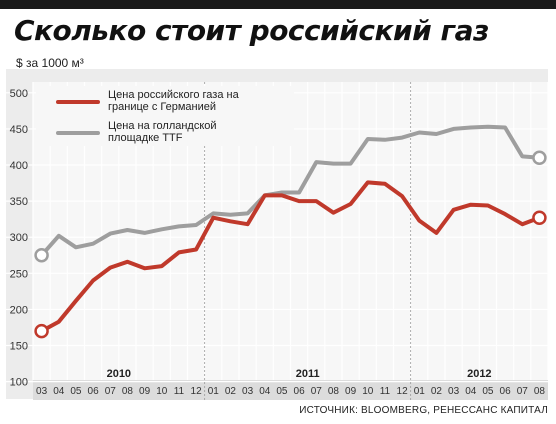 Image resolution: width=556 pixels, height=424 pixels. Describe the element at coordinates (19, 274) in the screenshot. I see `y-tick-label: 250` at that location.